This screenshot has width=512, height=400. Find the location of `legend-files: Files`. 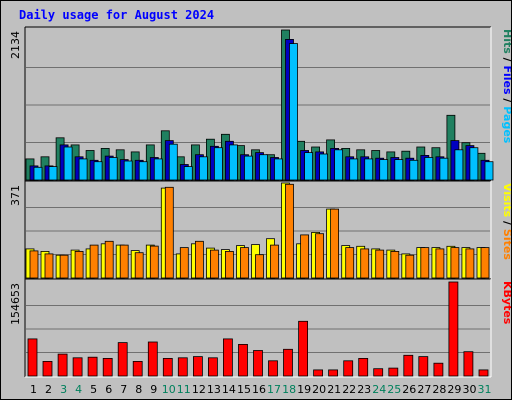

legend-files: Files is located at coordinates (506, 80).